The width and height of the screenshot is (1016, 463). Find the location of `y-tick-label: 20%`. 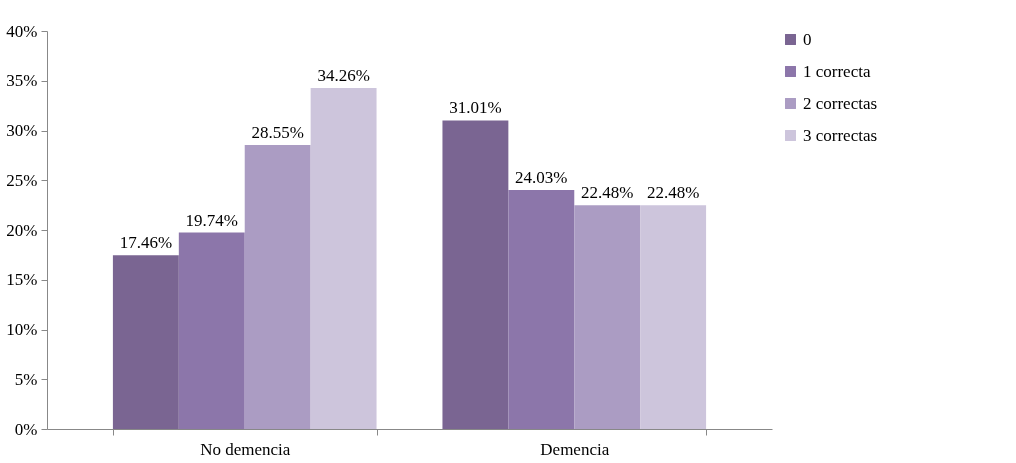

y-tick-label: 20% is located at coordinates (22, 230).